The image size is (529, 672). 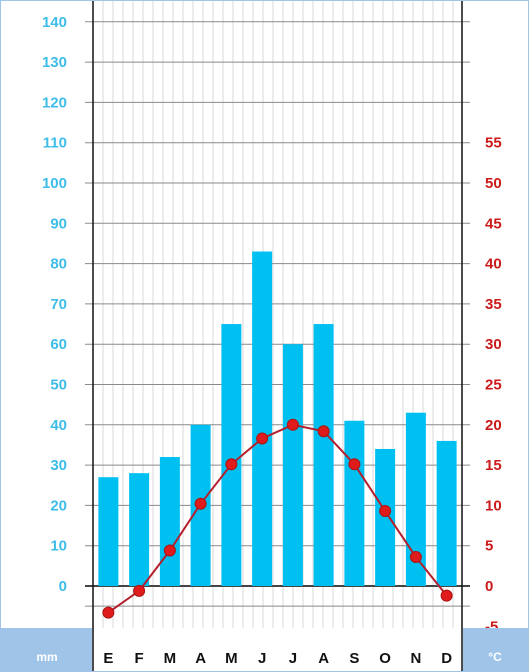 I want to click on right-tick-label: 50, so click(x=493, y=183).